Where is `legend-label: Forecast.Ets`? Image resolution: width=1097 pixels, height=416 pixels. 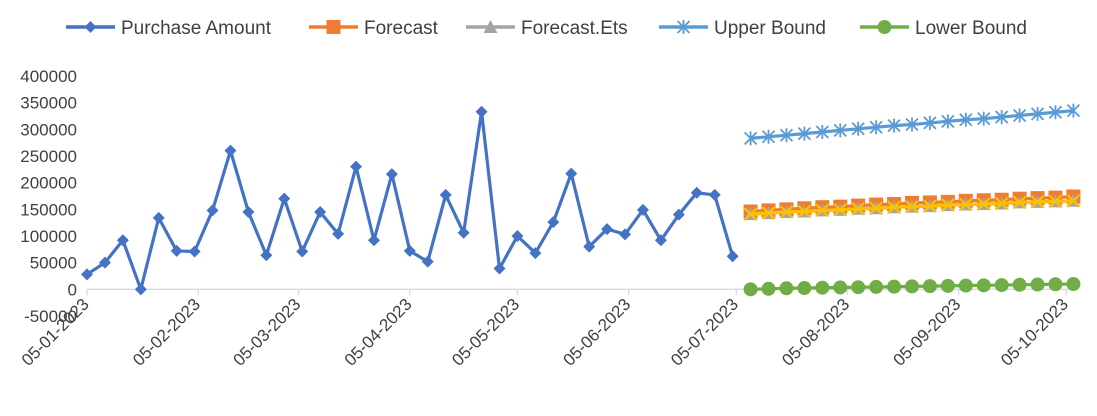
legend-label: Forecast.Ets is located at coordinates (574, 28).